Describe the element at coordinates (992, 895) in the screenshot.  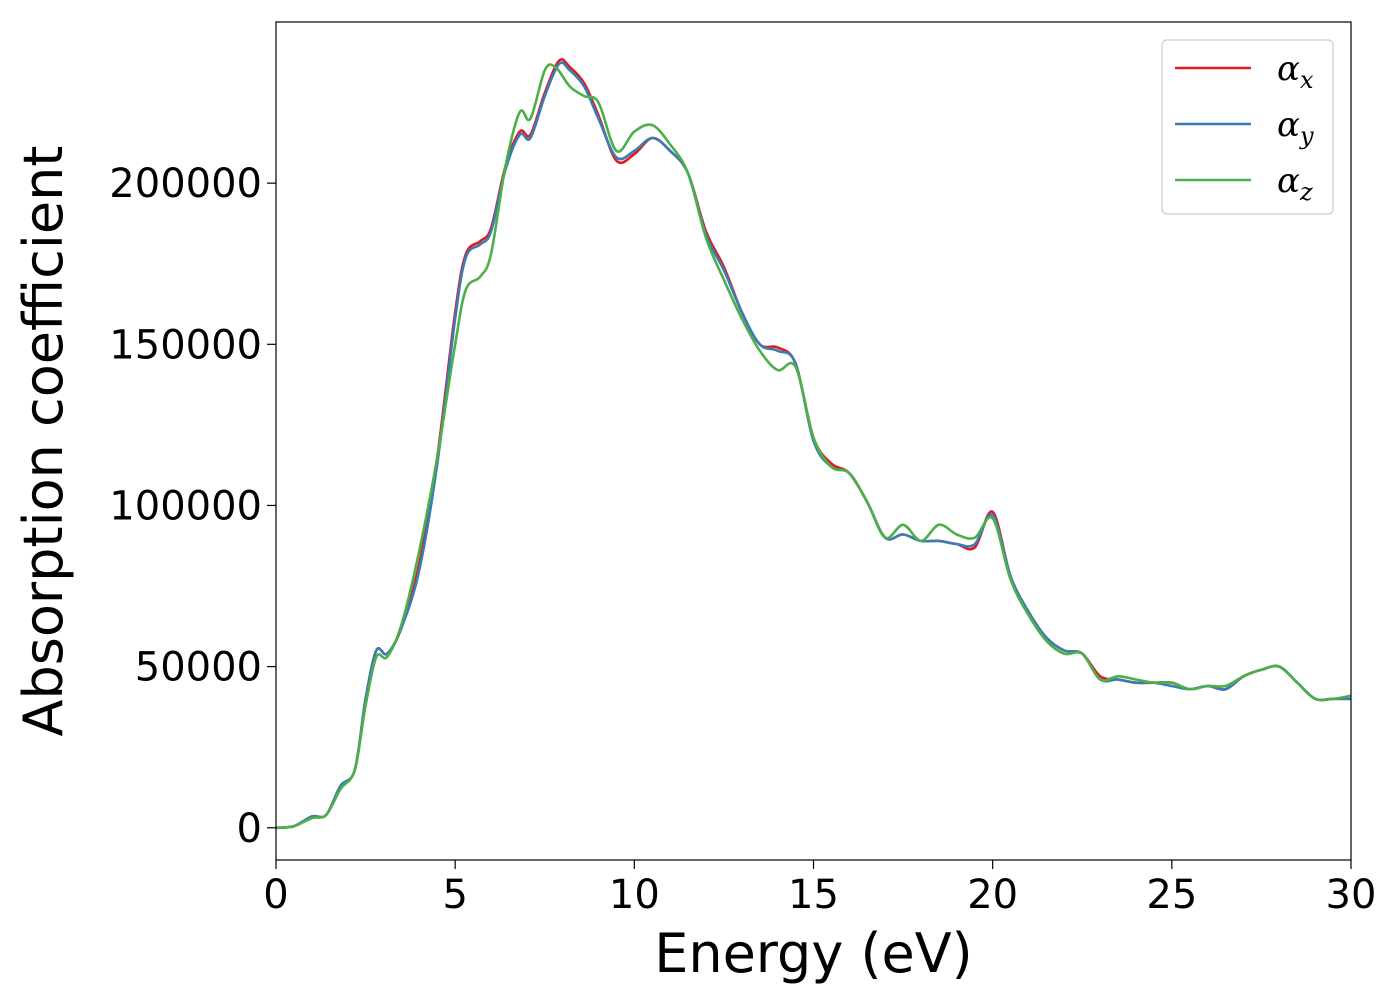
I see `x-tick-label: 20` at that location.